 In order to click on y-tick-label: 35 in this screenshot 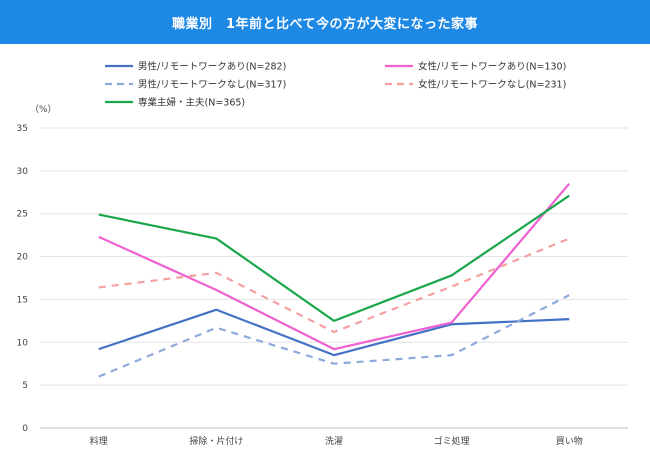, I will do `click(22, 129)`.